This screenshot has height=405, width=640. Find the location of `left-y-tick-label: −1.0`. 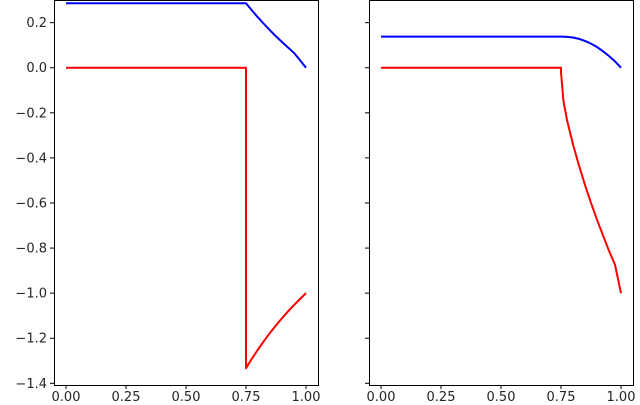

left-y-tick-label: −1.0 is located at coordinates (31, 294).